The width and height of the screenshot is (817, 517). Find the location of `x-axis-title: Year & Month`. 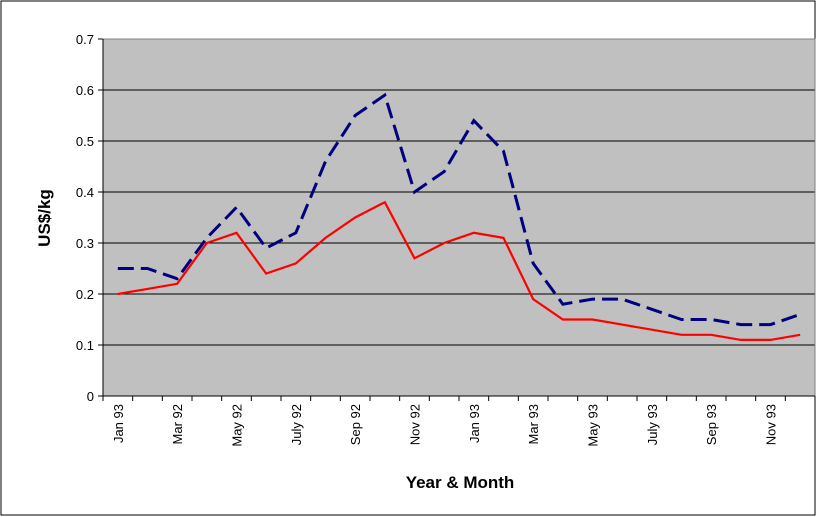

x-axis-title: Year & Month is located at coordinates (460, 482).